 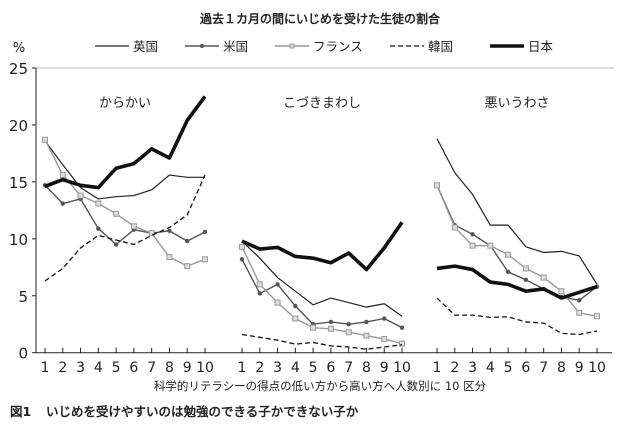 What do you see at coordinates (437, 368) in the screenshot?
I see `x-tick-label: 1` at bounding box center [437, 368].